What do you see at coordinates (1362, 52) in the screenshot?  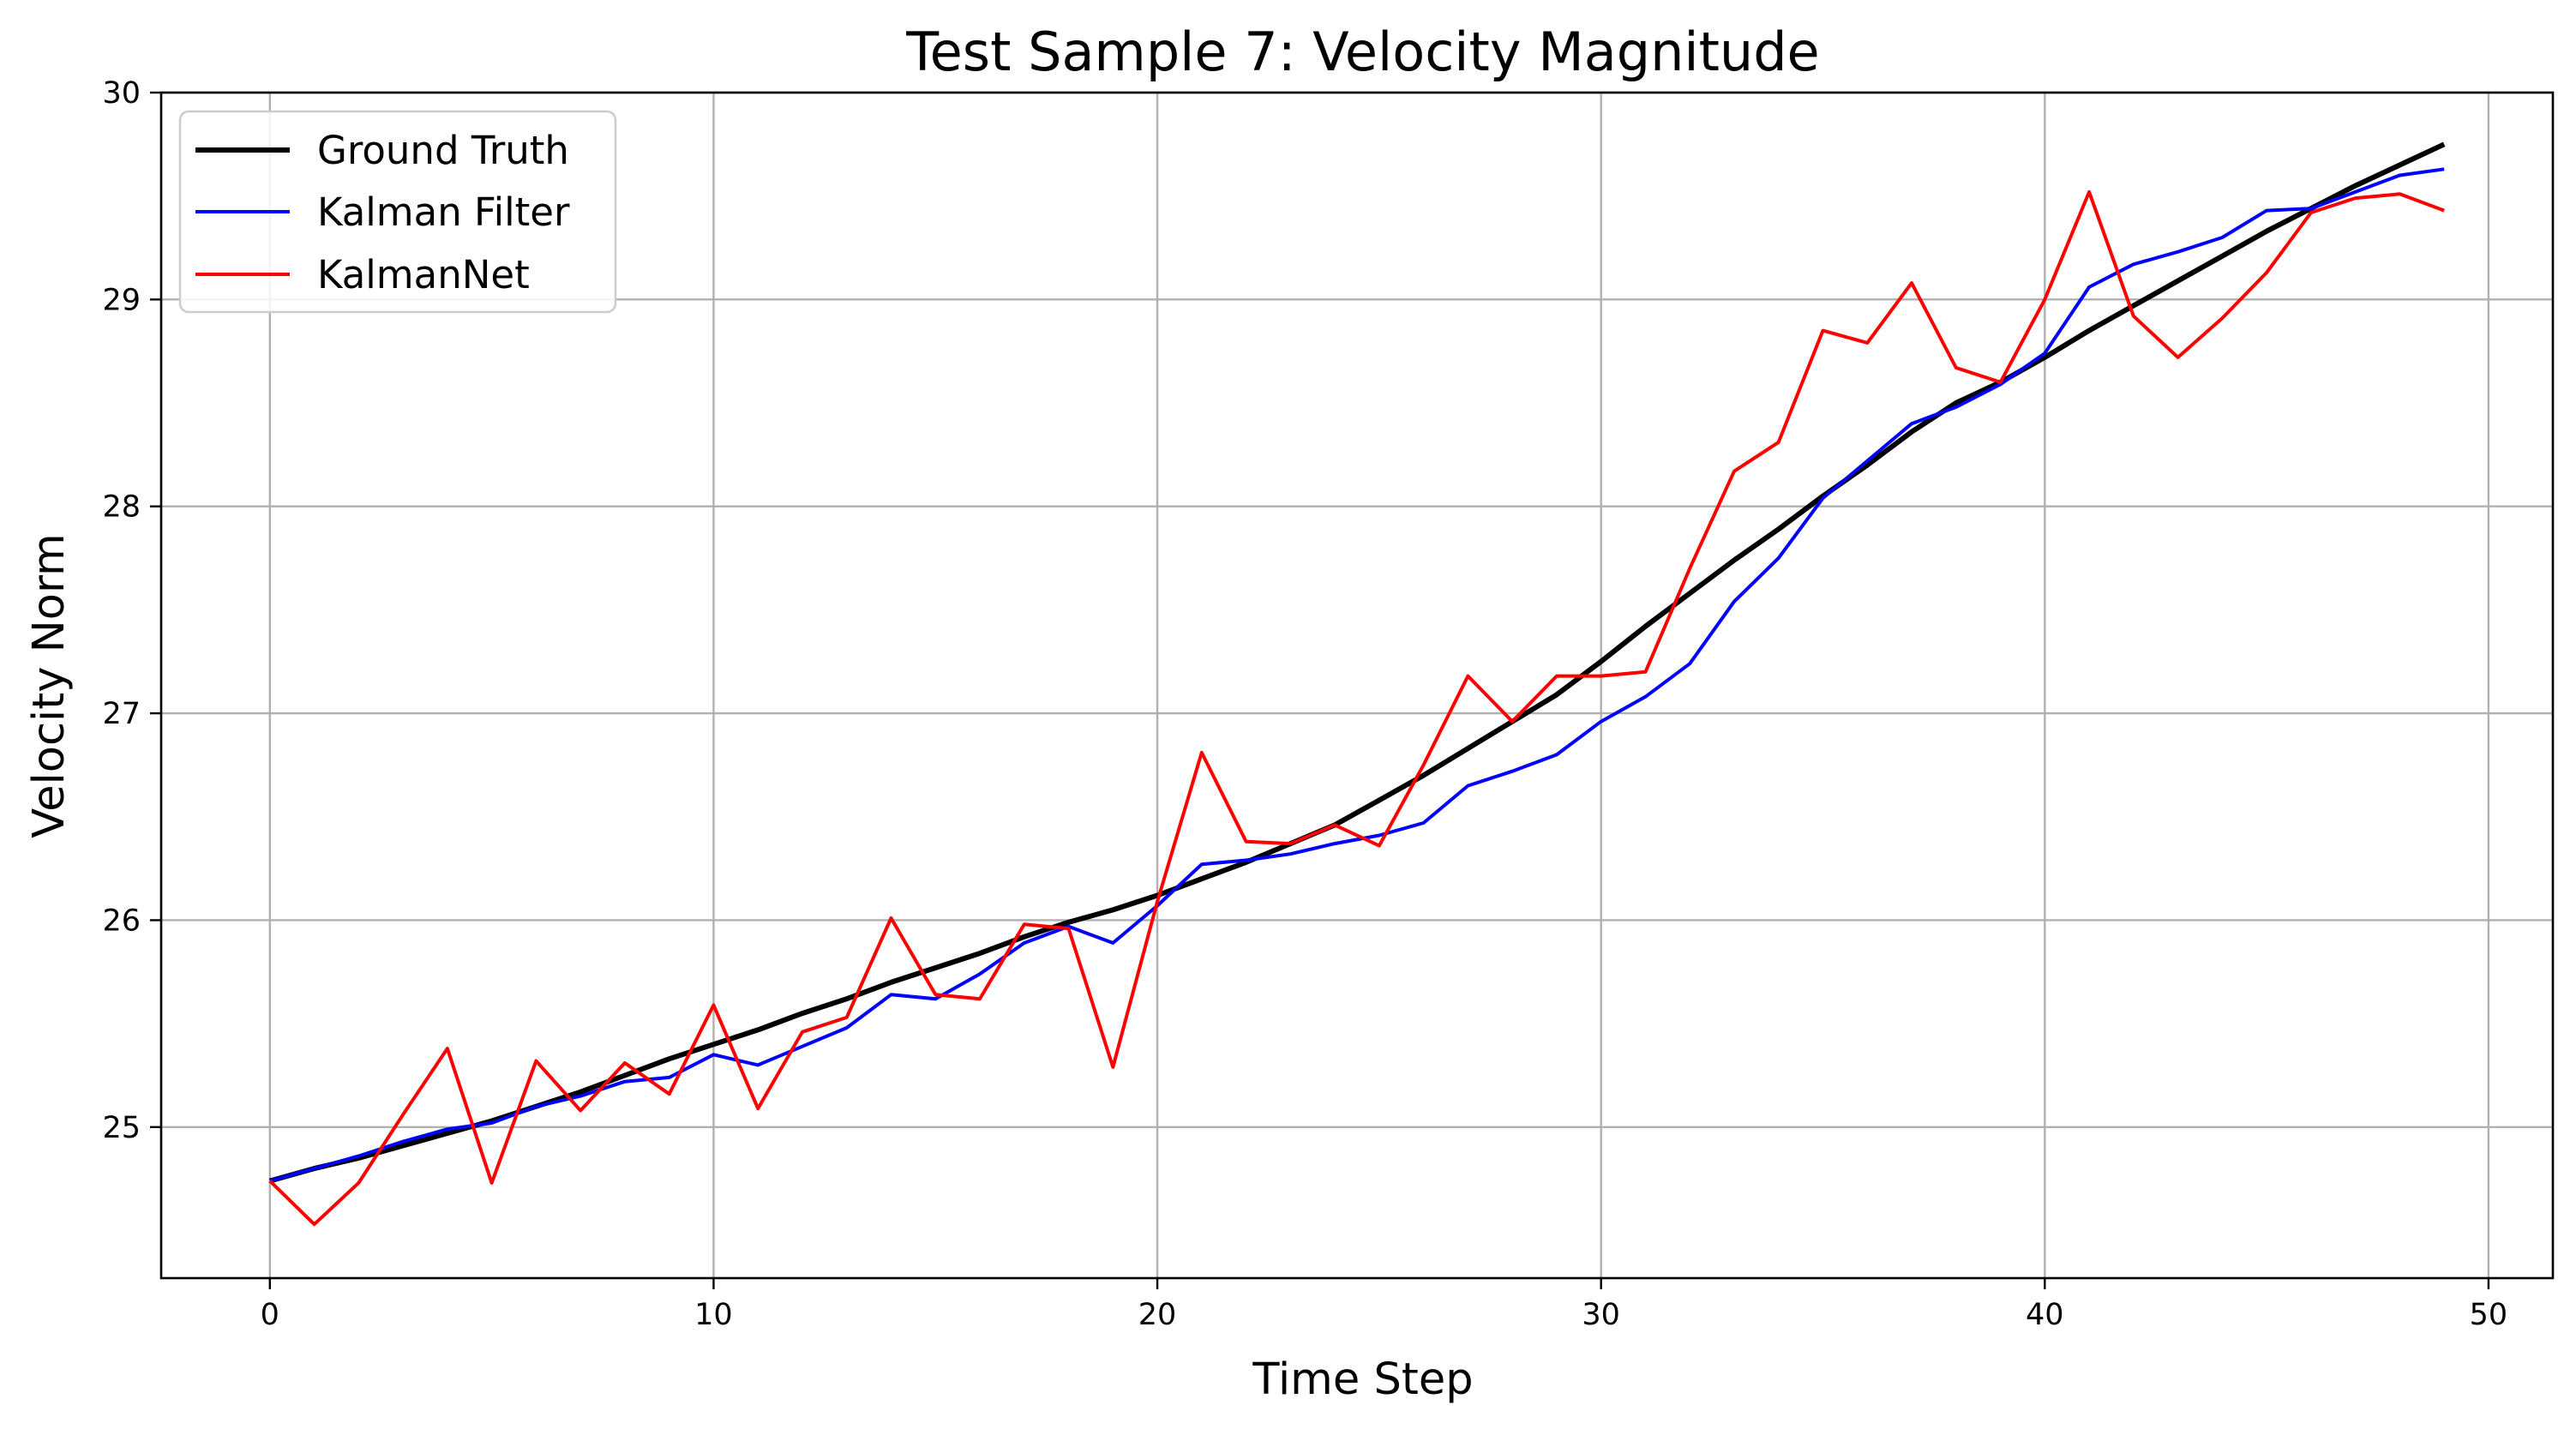 I see `chart-title: Test Sample 7: Velocity Magnitude` at bounding box center [1362, 52].